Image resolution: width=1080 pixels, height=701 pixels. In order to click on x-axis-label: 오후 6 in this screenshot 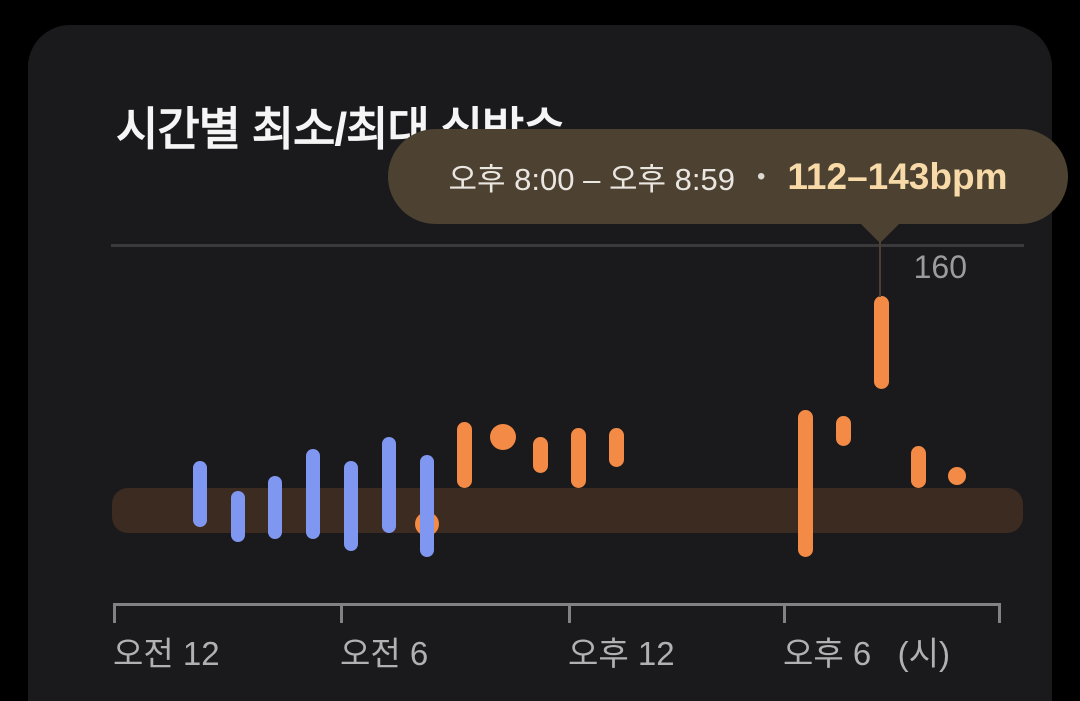, I will do `click(827, 653)`.